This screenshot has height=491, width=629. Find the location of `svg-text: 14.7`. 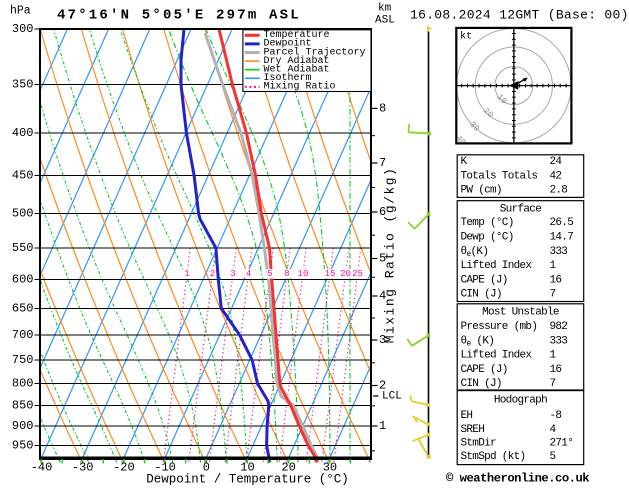

svg-text: 14.7 is located at coordinates (562, 238).